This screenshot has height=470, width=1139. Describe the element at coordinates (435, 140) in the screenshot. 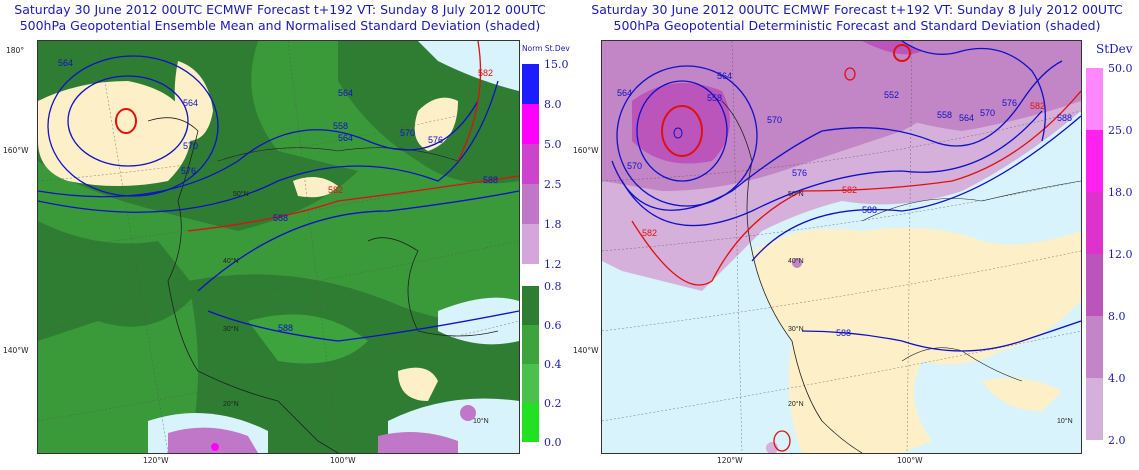

I see `left-map-contour-label: 576` at that location.